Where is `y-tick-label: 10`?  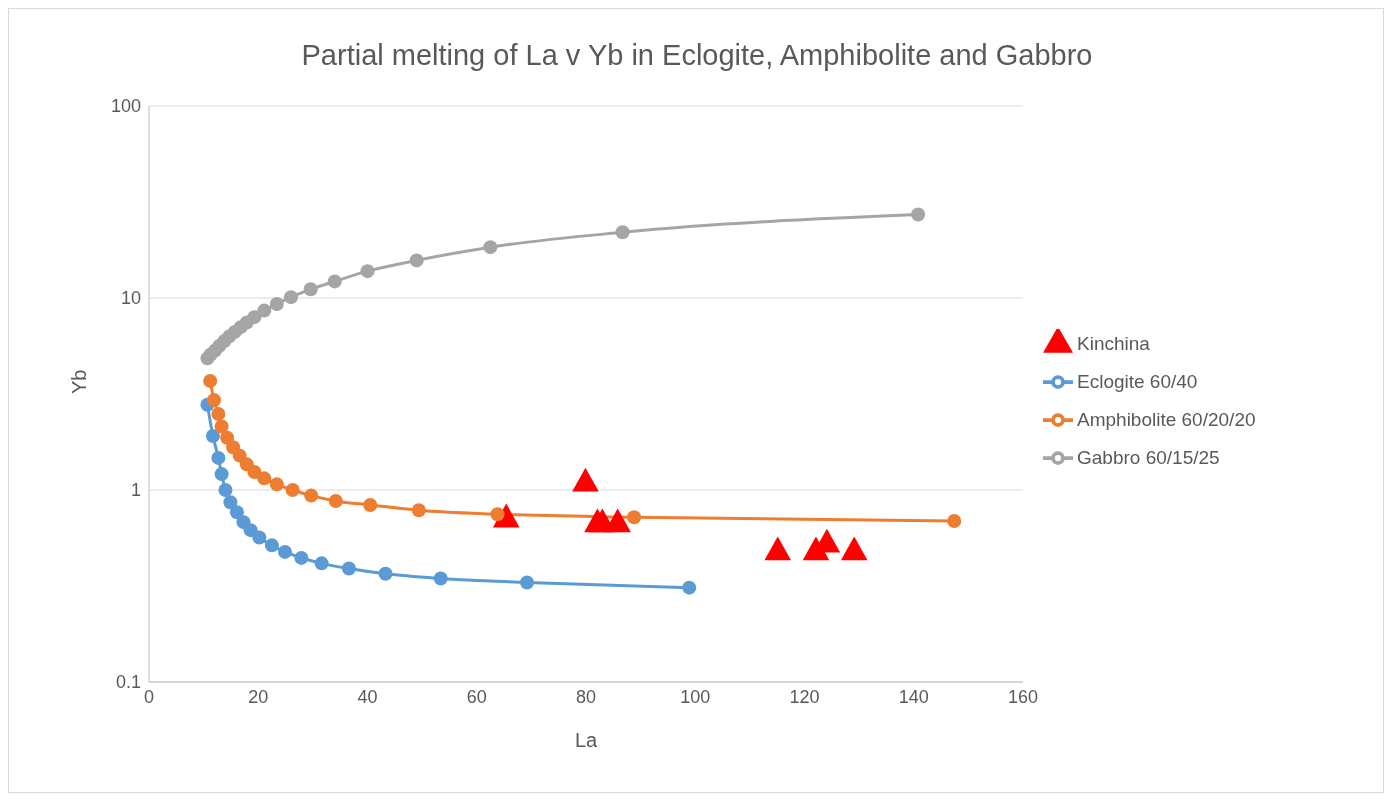
y-tick-label: 10 is located at coordinates (130, 298).